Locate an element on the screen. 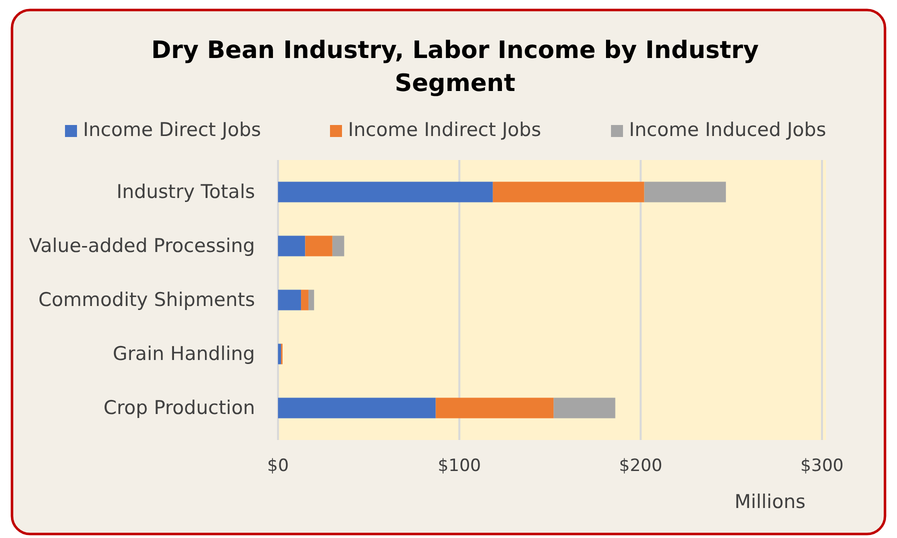 This screenshot has height=538, width=897. y-tick-label: Crop Production is located at coordinates (179, 408).